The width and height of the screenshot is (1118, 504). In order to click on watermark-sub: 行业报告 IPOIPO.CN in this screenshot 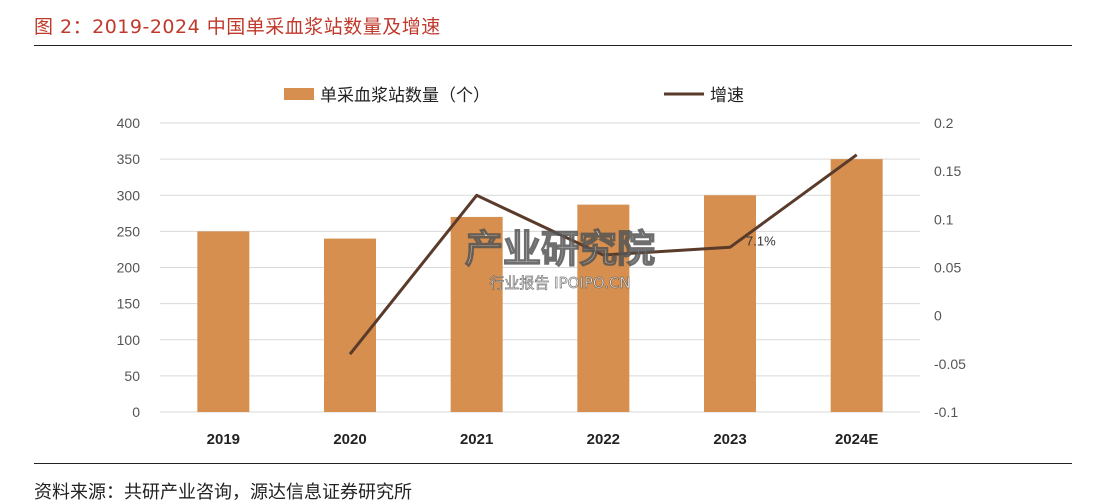, I will do `click(559, 283)`.